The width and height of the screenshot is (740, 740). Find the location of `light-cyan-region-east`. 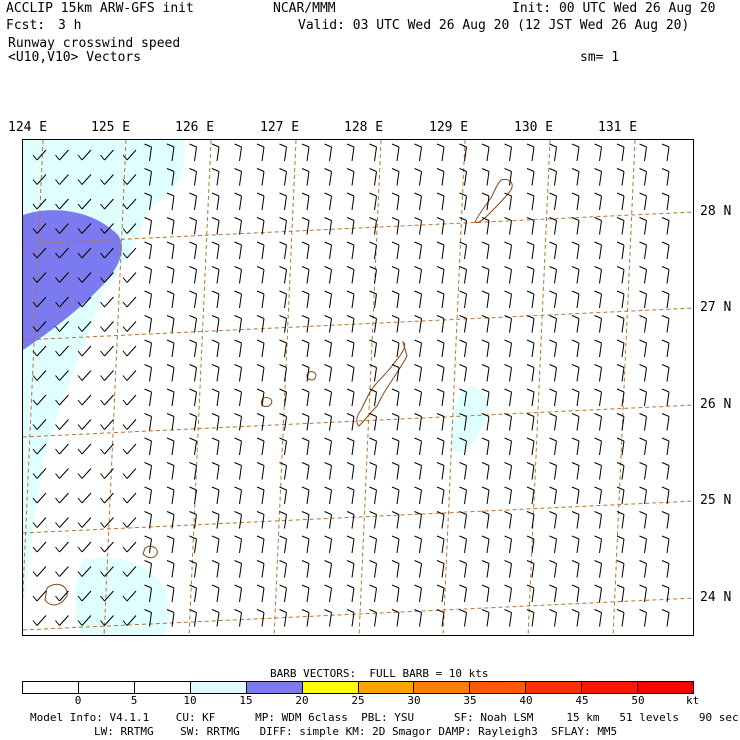

light-cyan-region-east is located at coordinates (469, 419).